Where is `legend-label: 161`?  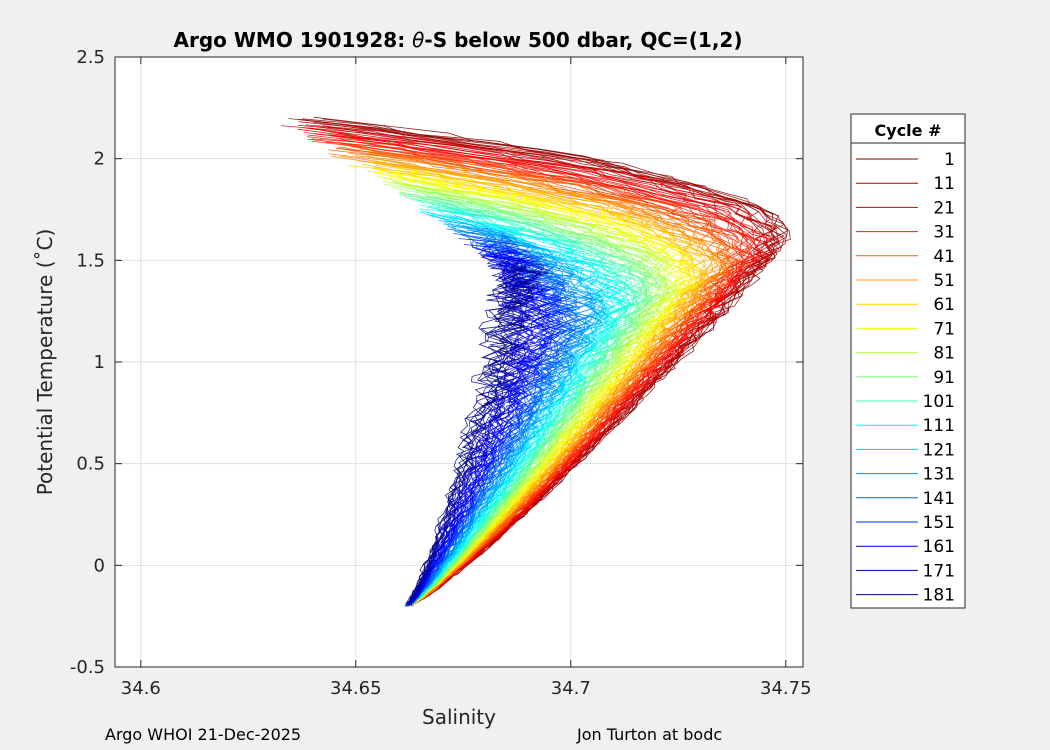
legend-label: 161 is located at coordinates (939, 547).